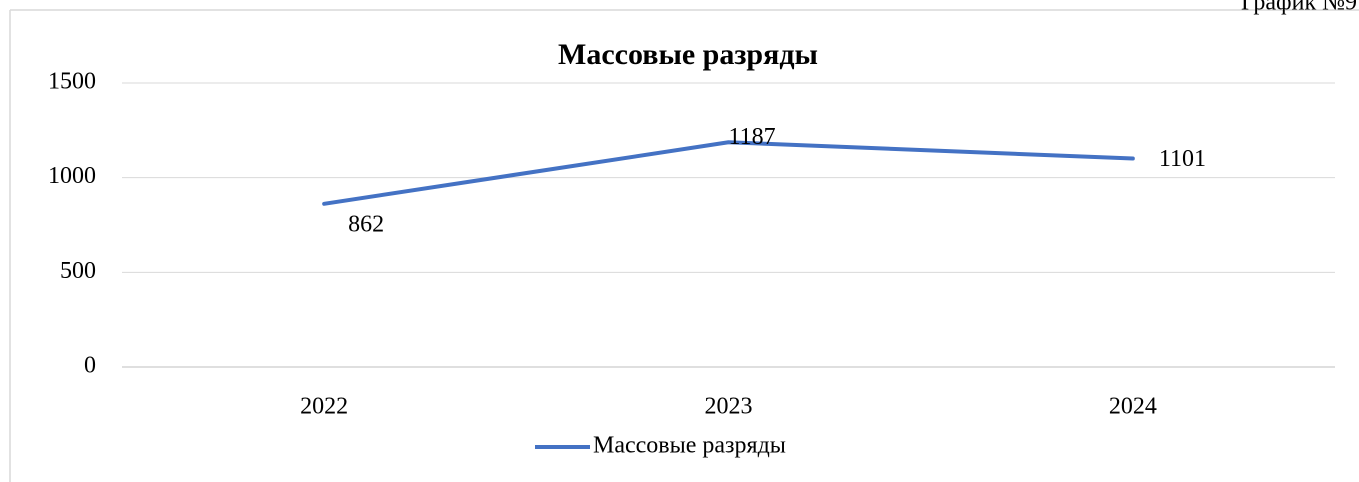 Image resolution: width=1359 pixels, height=482 pixels. Describe the element at coordinates (72, 82) in the screenshot. I see `y-tick-label: 1500` at that location.